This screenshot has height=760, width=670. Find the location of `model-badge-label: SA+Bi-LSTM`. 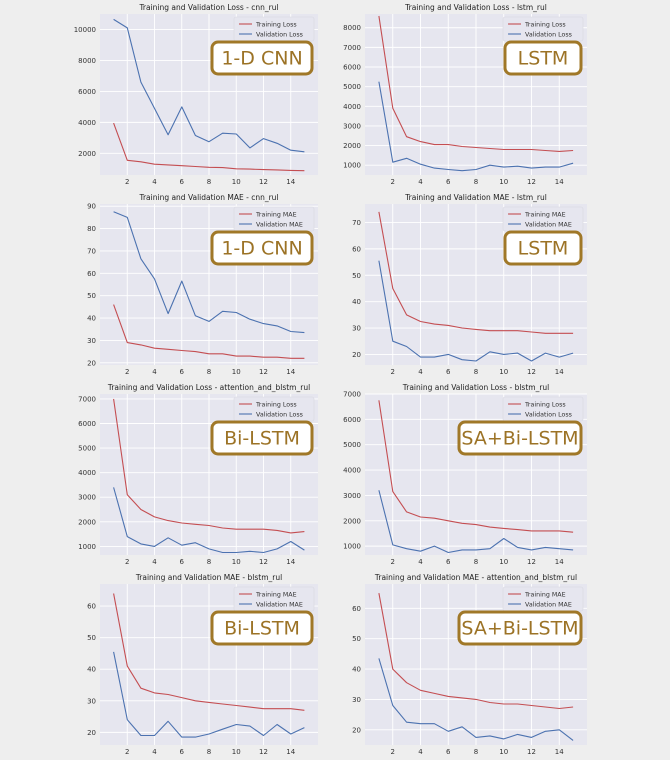

model-badge-label: SA+Bi-LSTM is located at coordinates (519, 629).